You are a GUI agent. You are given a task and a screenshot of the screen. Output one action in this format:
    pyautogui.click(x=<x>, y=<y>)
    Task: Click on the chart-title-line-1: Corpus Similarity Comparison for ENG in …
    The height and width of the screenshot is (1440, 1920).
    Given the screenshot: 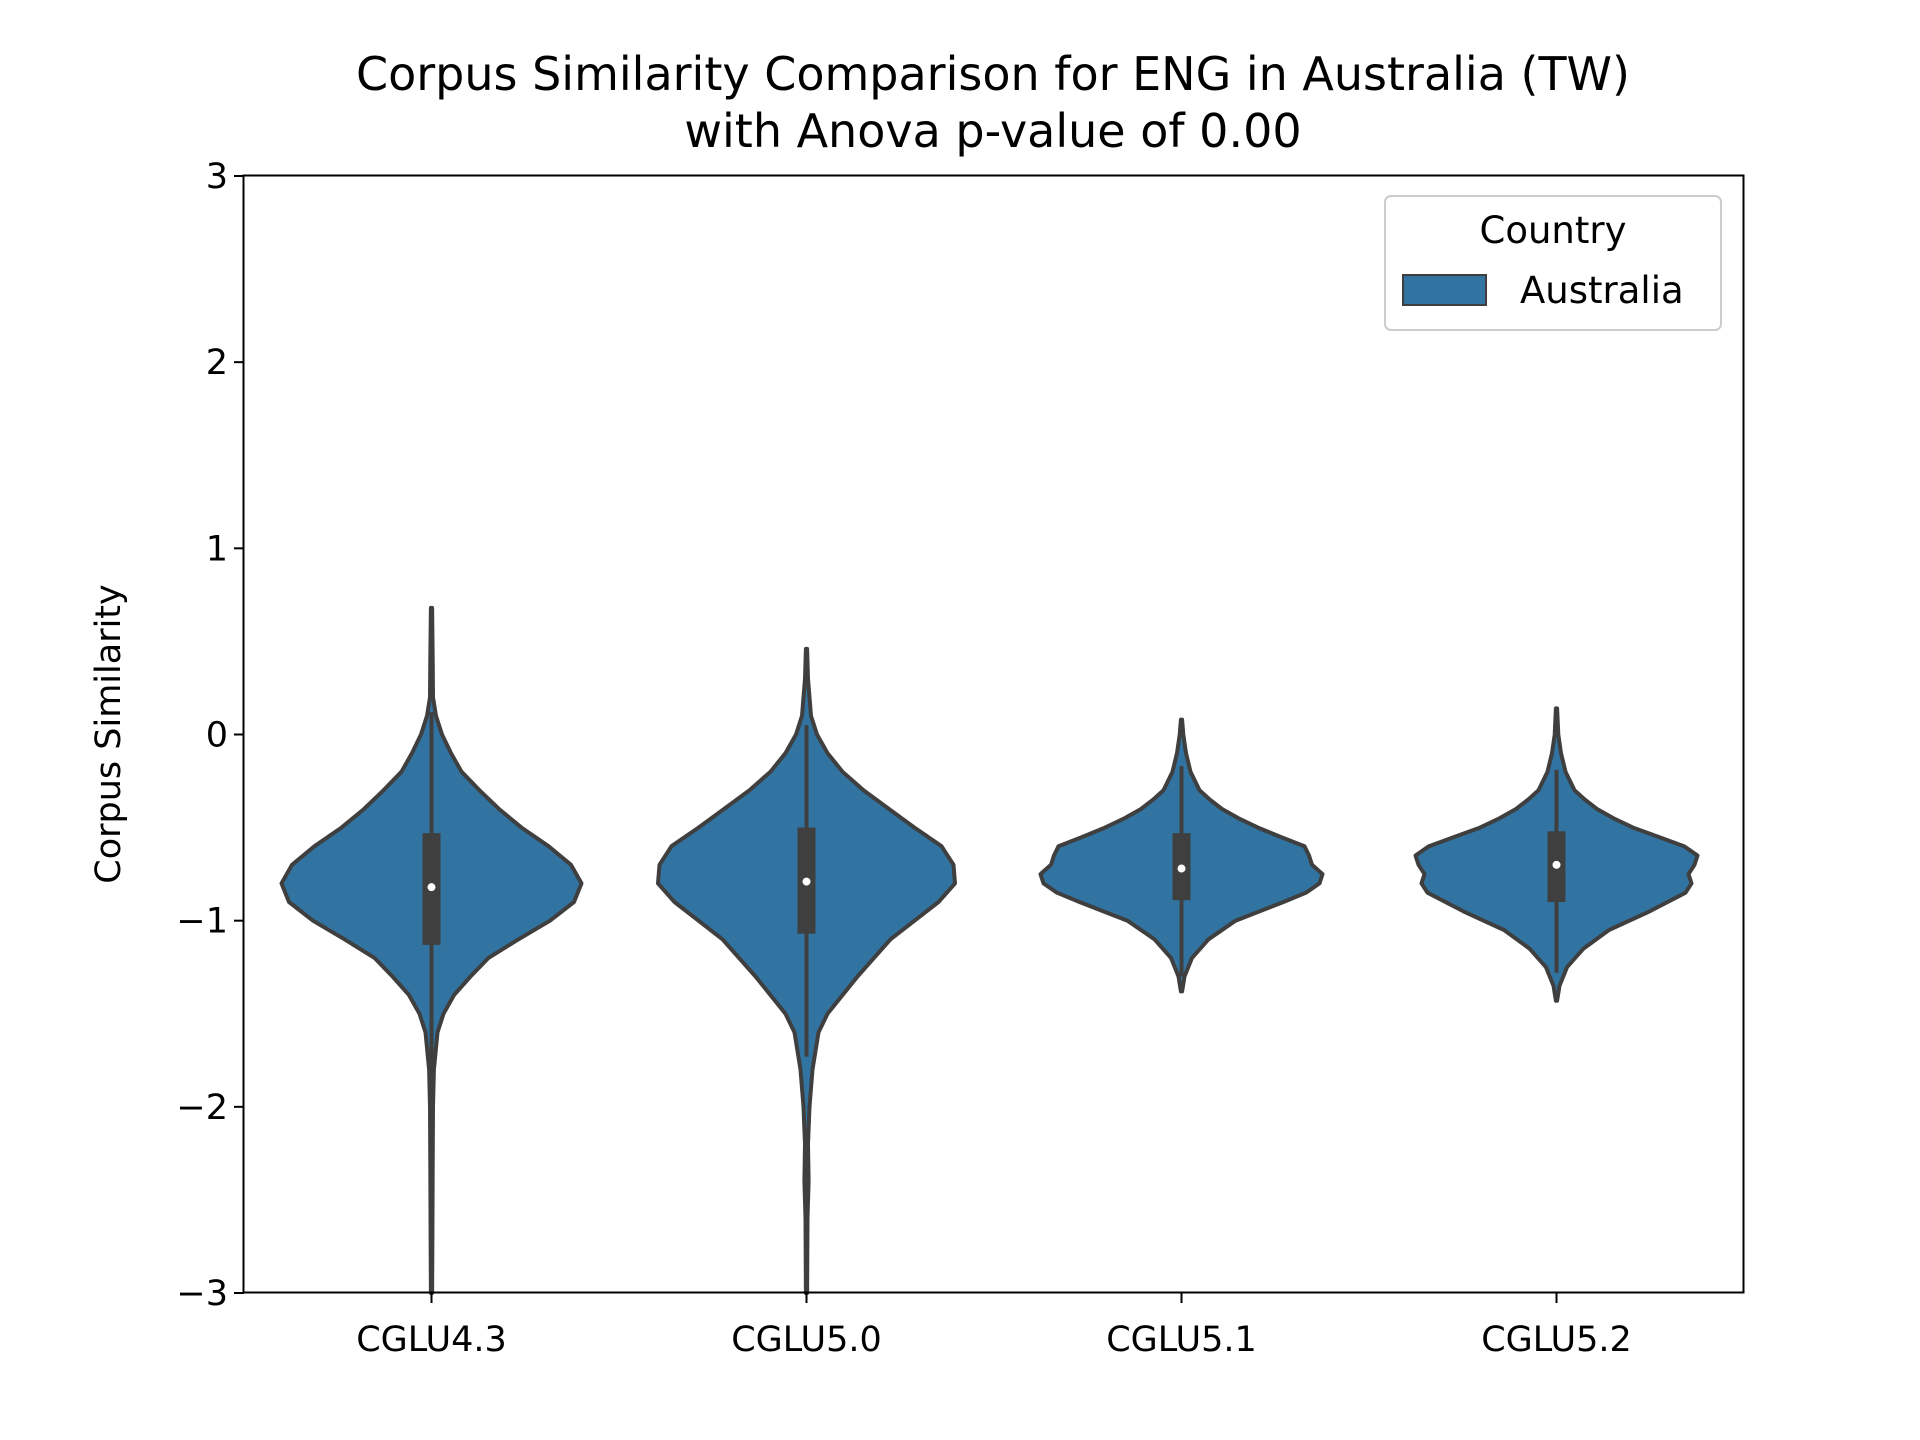 What is the action you would take?
    pyautogui.click(x=993, y=74)
    